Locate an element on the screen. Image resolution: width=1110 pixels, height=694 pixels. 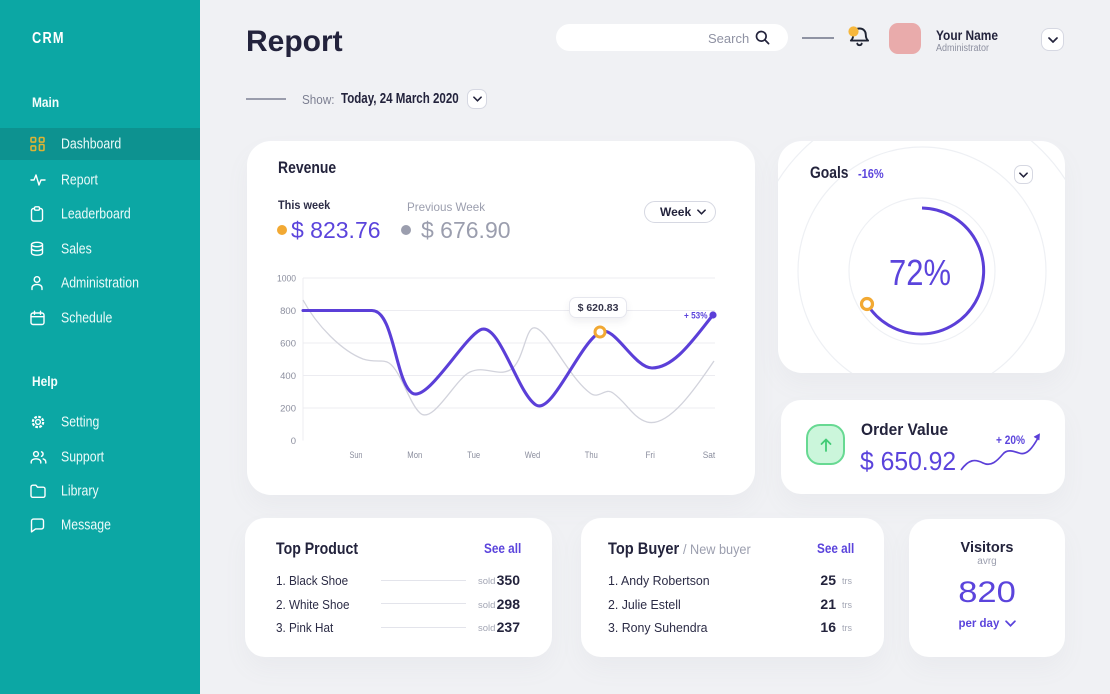
svg-text: Sun is located at coordinates (356, 455).